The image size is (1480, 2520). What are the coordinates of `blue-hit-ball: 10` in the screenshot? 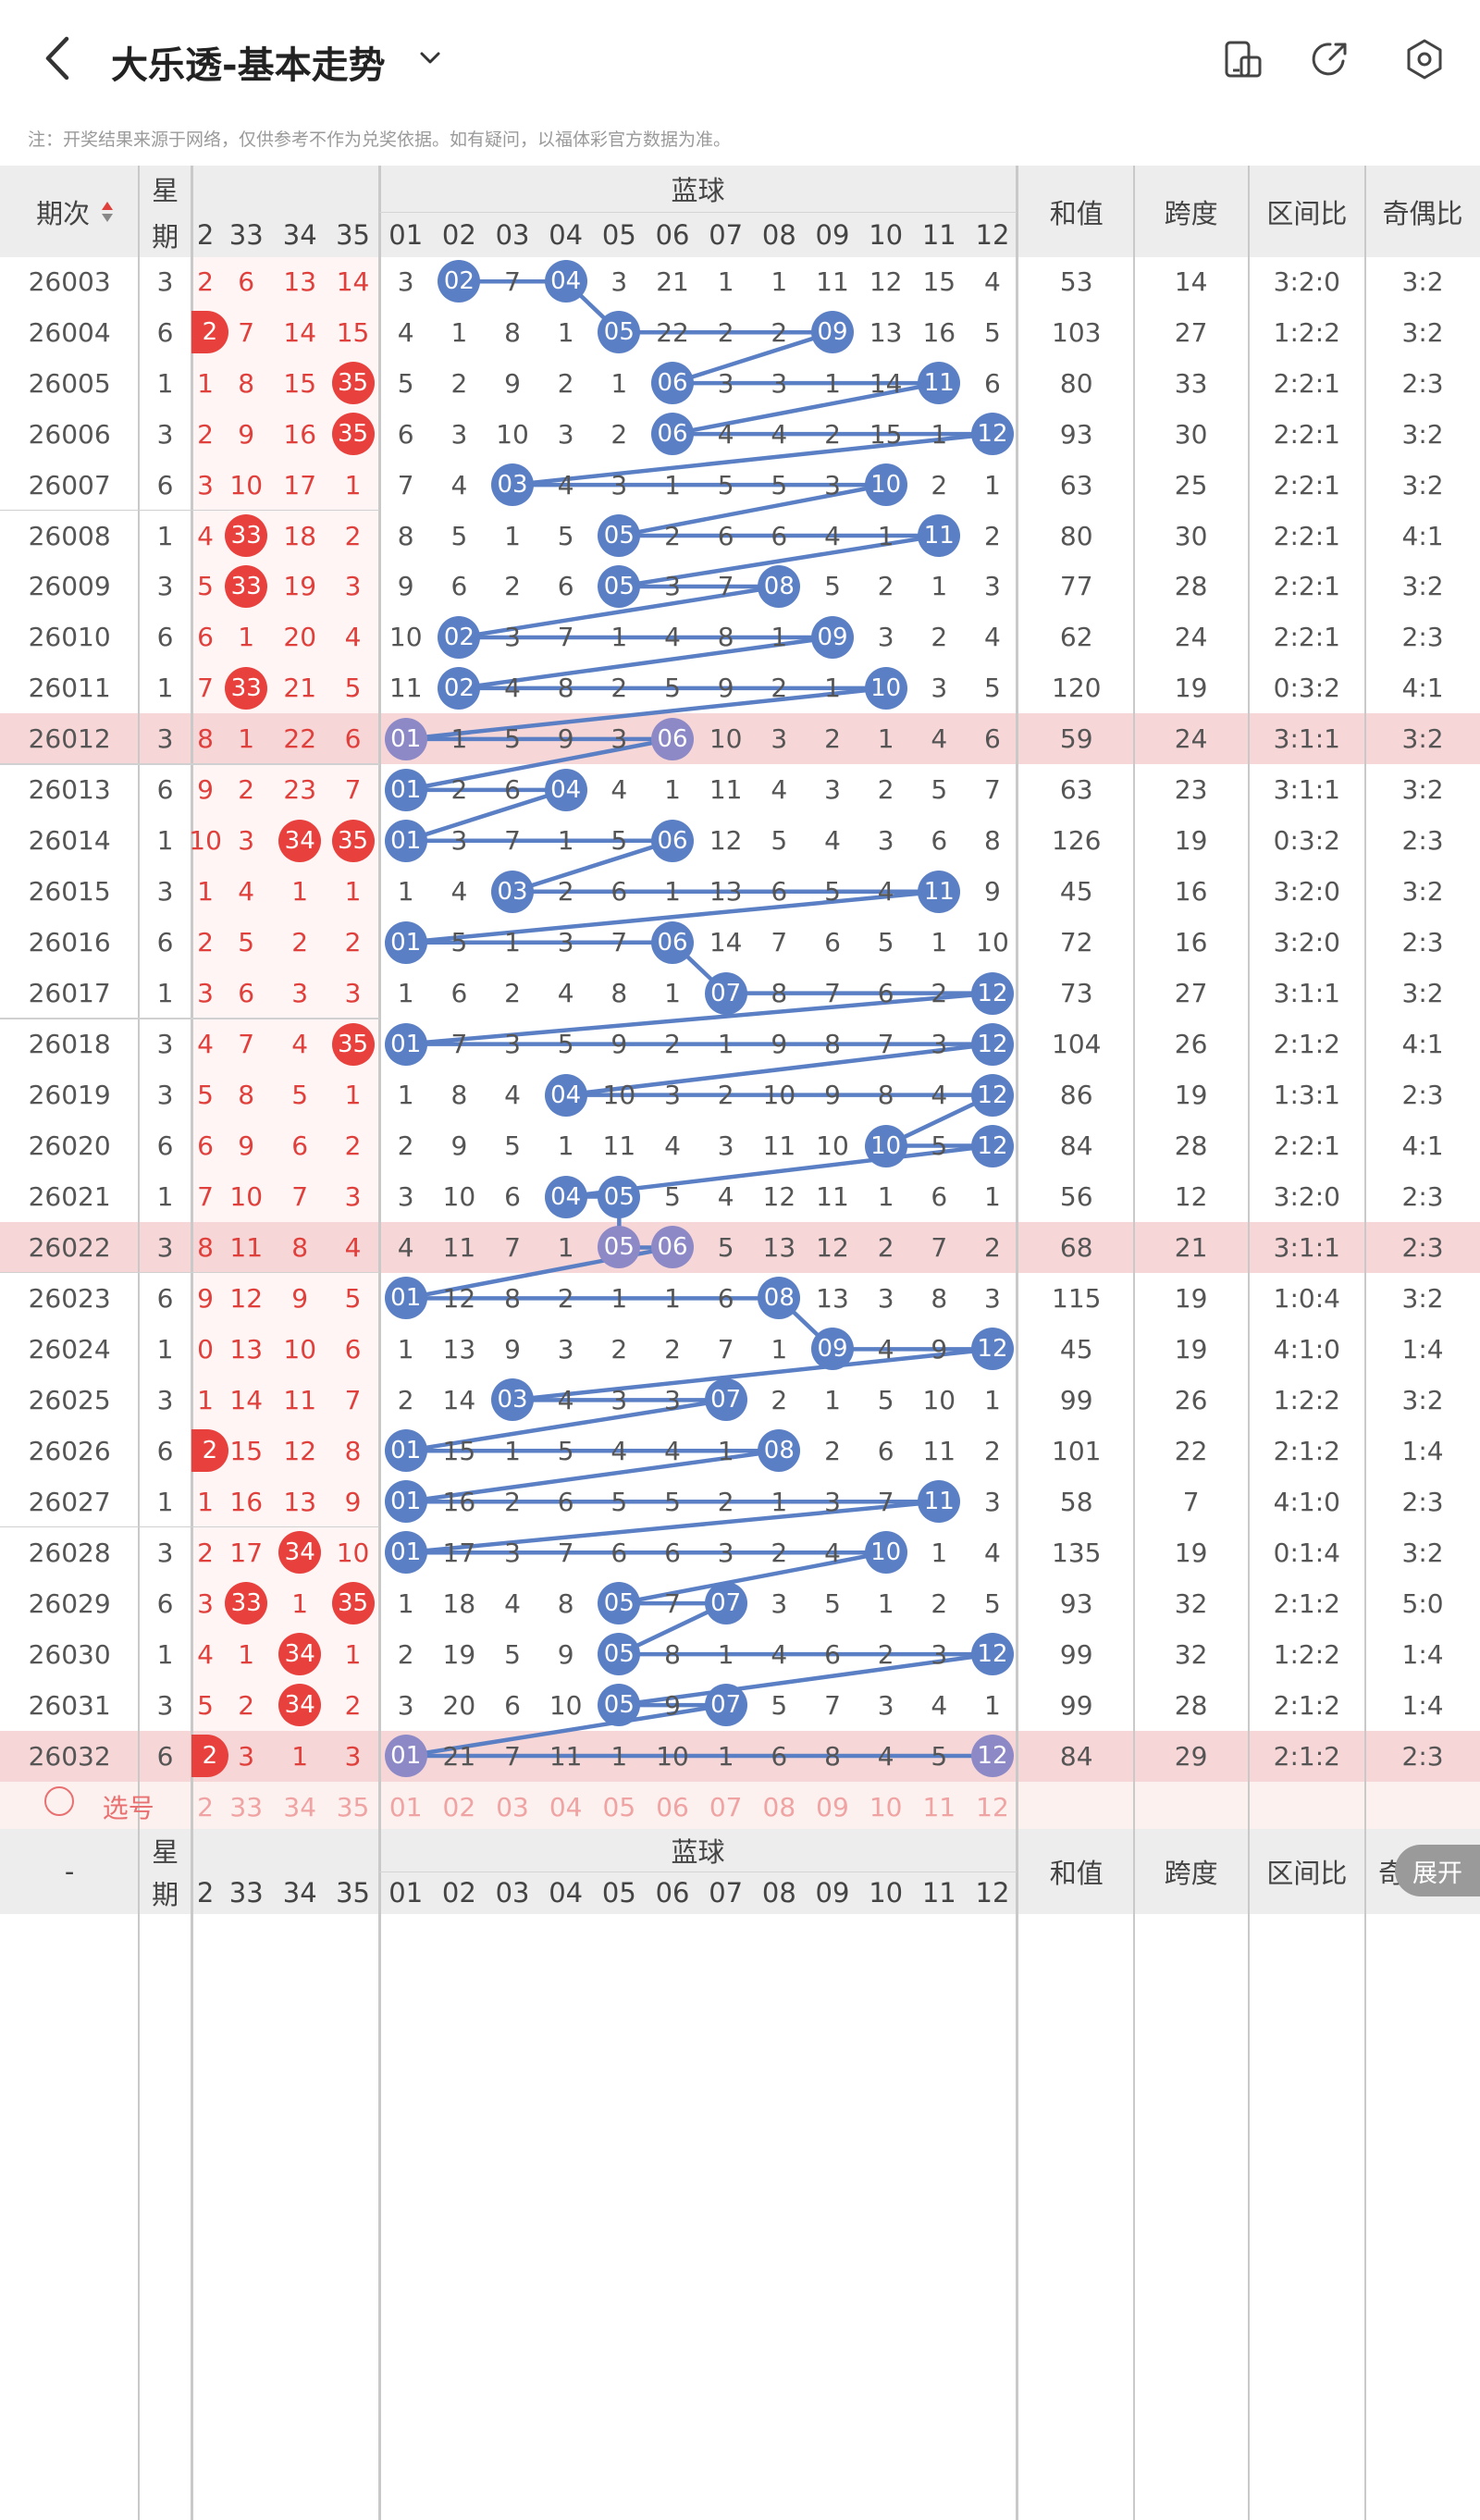 It's located at (886, 1145).